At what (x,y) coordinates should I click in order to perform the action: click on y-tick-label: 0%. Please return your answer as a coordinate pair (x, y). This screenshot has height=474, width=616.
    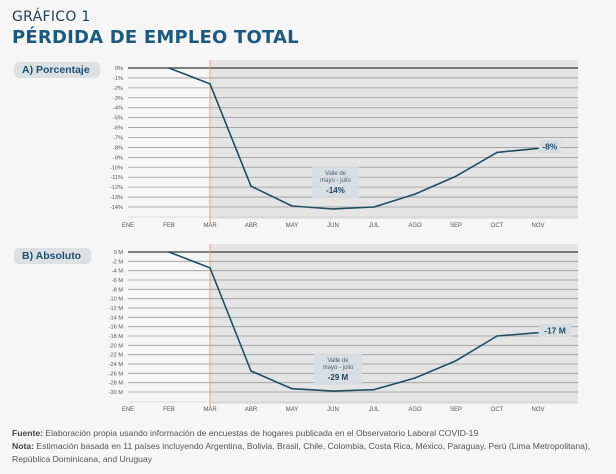
    Looking at the image, I should click on (119, 69).